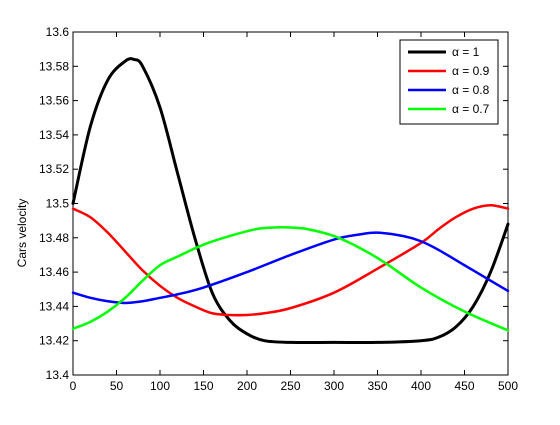 Image resolution: width=560 pixels, height=425 pixels. What do you see at coordinates (160, 386) in the screenshot?
I see `x-tick-label: 100` at bounding box center [160, 386].